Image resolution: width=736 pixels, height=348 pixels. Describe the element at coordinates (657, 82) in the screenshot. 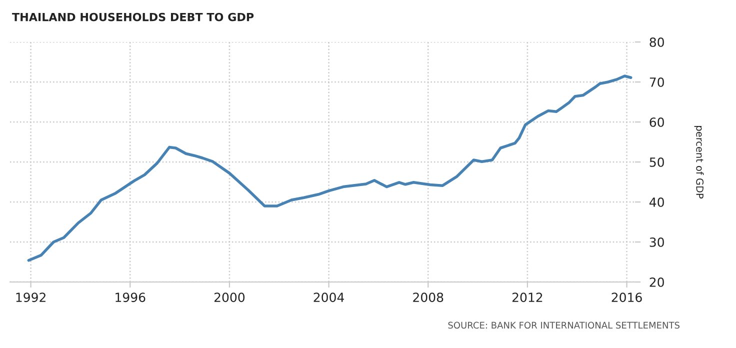

I see `y-tick-label: 70` at that location.